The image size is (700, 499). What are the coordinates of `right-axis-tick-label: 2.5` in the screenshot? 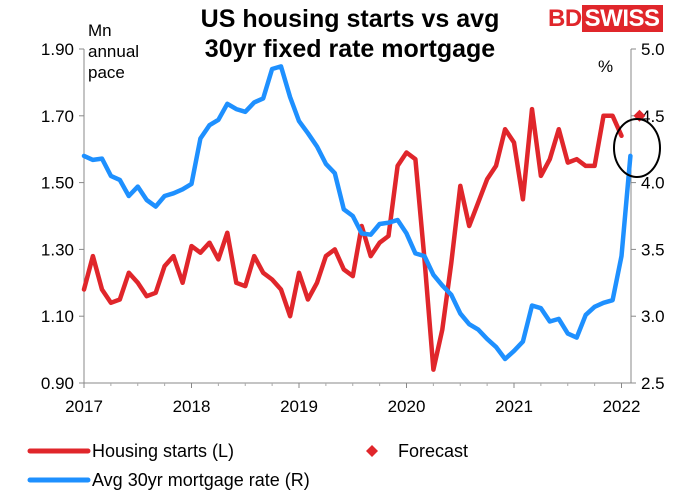 It's located at (653, 383).